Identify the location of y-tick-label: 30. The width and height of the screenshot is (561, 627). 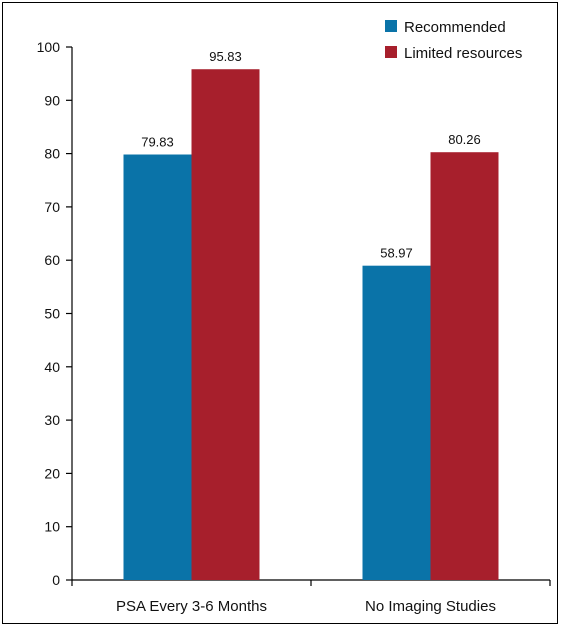
(52, 420).